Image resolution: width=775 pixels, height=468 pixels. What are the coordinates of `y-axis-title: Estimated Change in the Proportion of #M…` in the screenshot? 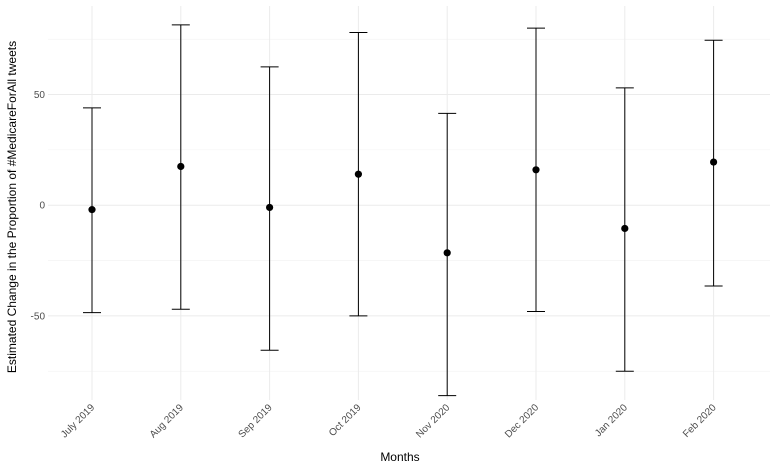 It's located at (12, 207).